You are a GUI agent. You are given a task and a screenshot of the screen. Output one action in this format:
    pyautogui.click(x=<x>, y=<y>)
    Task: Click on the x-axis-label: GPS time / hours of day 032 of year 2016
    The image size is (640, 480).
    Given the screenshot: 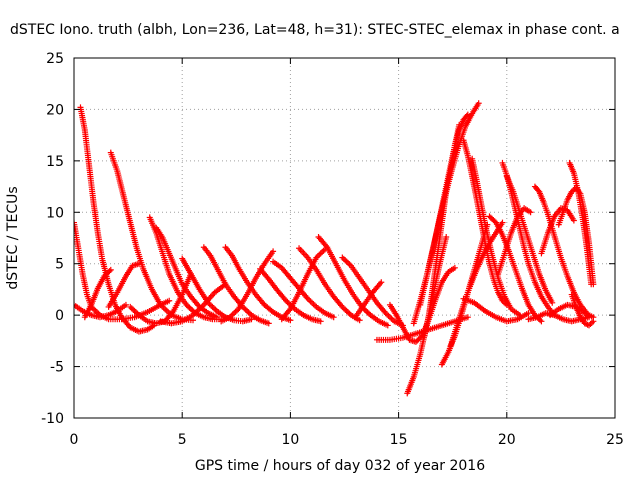 What is the action you would take?
    pyautogui.click(x=340, y=466)
    